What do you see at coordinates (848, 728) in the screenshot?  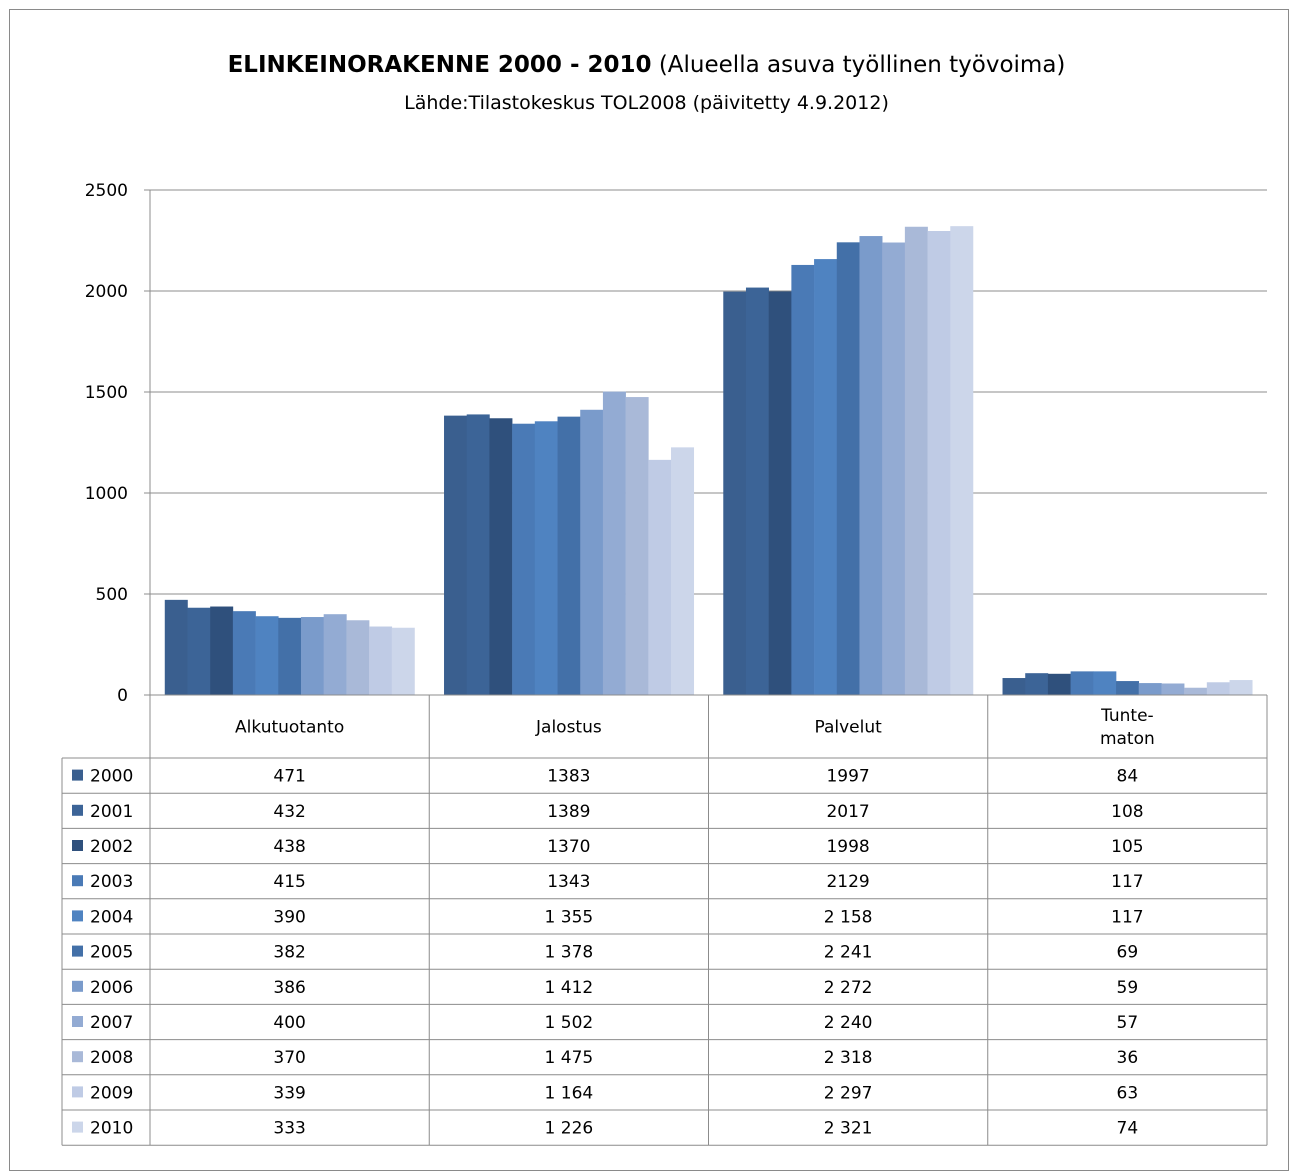 I see `category-label: Palvelut` at bounding box center [848, 728].